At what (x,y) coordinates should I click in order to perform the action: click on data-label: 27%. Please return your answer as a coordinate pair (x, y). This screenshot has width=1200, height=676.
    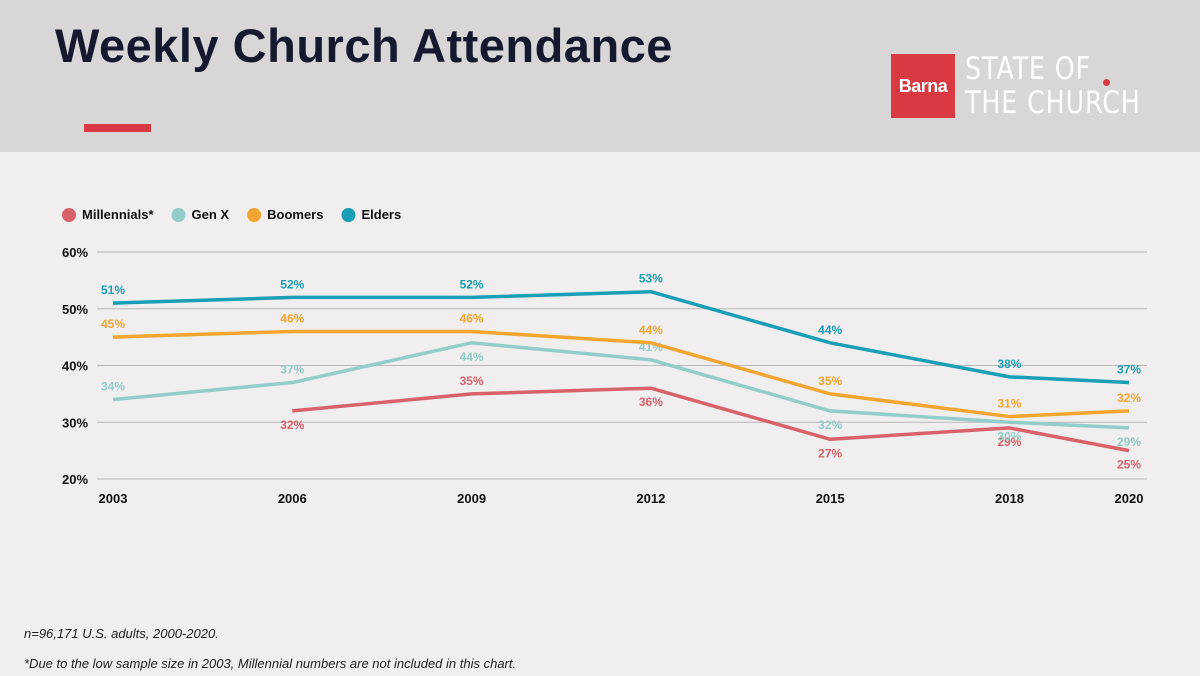
    Looking at the image, I should click on (830, 453).